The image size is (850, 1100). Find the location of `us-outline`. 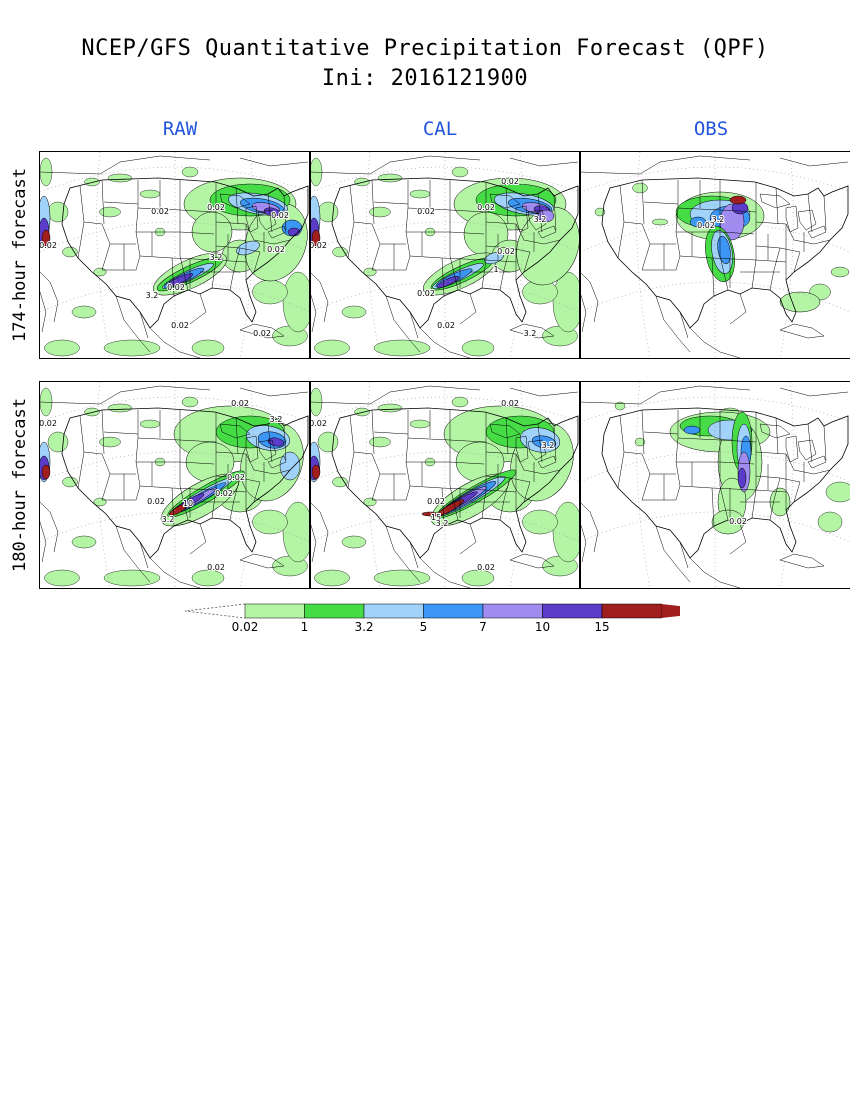

us-outline is located at coordinates (725, 483).